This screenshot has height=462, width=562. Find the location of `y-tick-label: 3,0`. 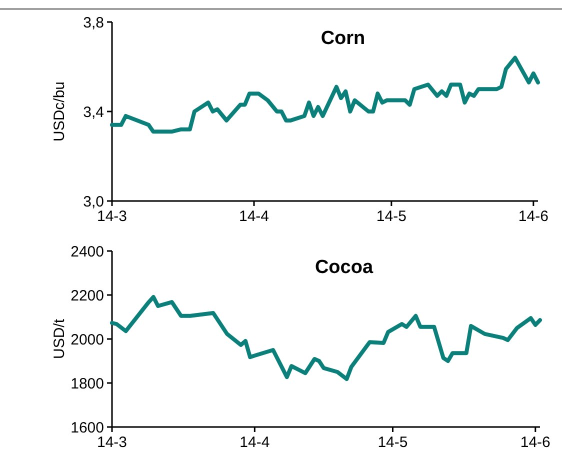

y-tick-label: 3,0 is located at coordinates (93, 201).